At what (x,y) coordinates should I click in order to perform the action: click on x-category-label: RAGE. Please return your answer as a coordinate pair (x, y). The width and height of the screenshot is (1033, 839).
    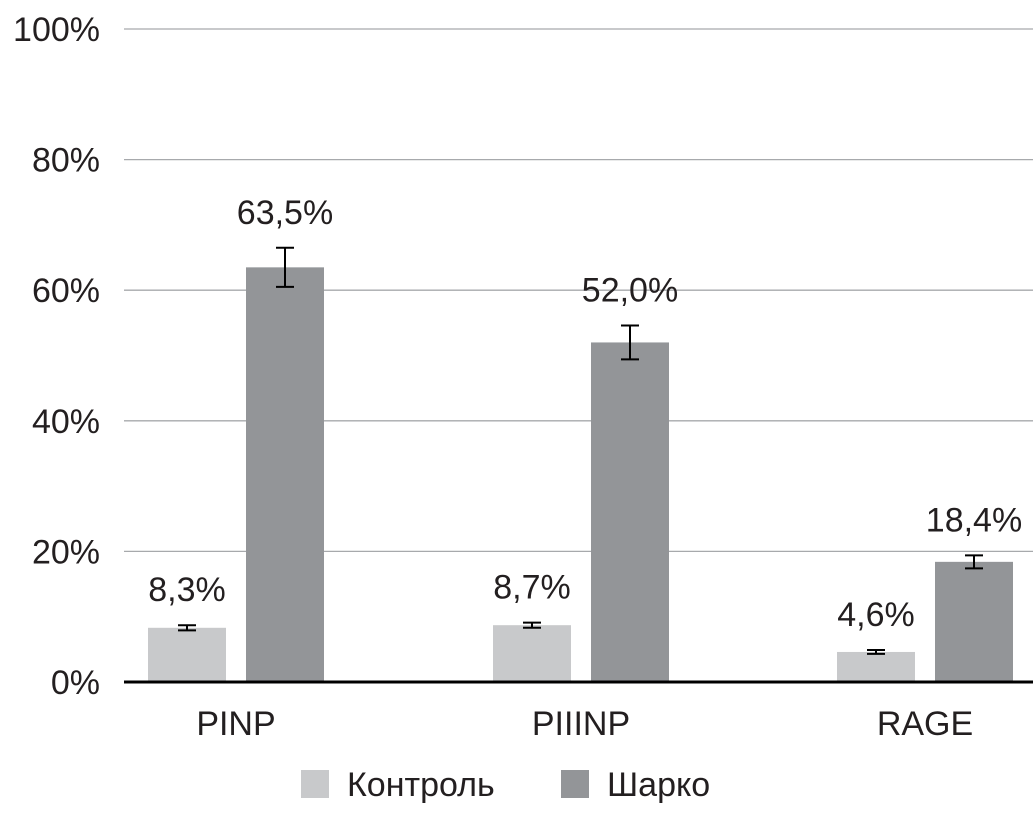
    Looking at the image, I should click on (925, 724).